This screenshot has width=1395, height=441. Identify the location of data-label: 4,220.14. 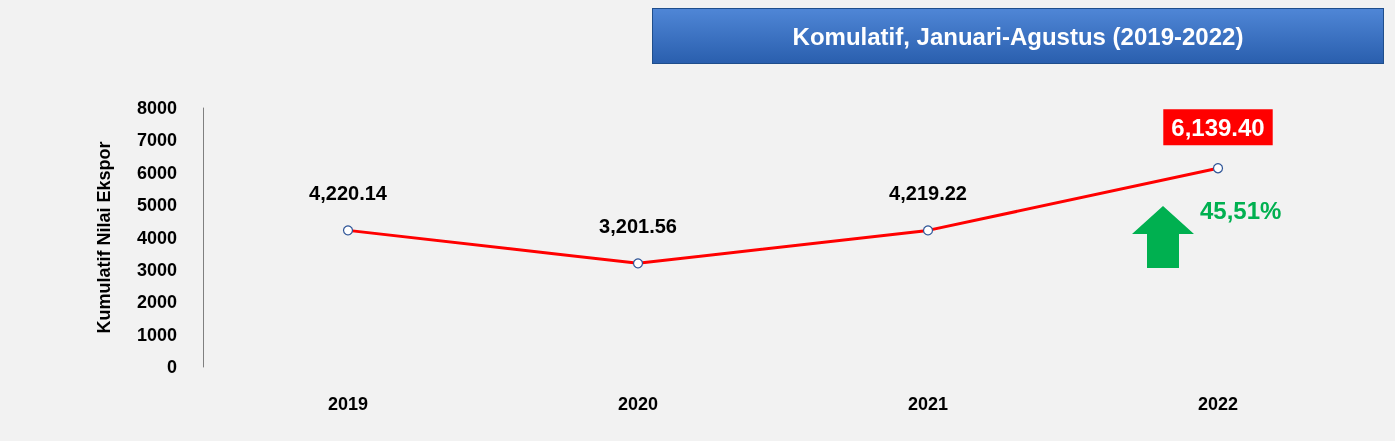
(348, 193).